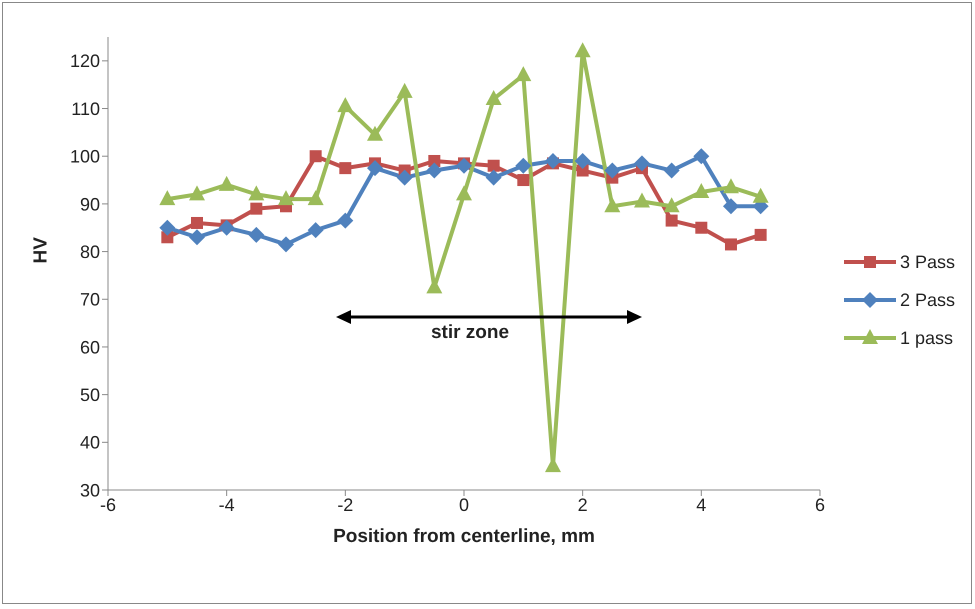  Describe the element at coordinates (90, 204) in the screenshot. I see `y-tick-label: 90` at that location.